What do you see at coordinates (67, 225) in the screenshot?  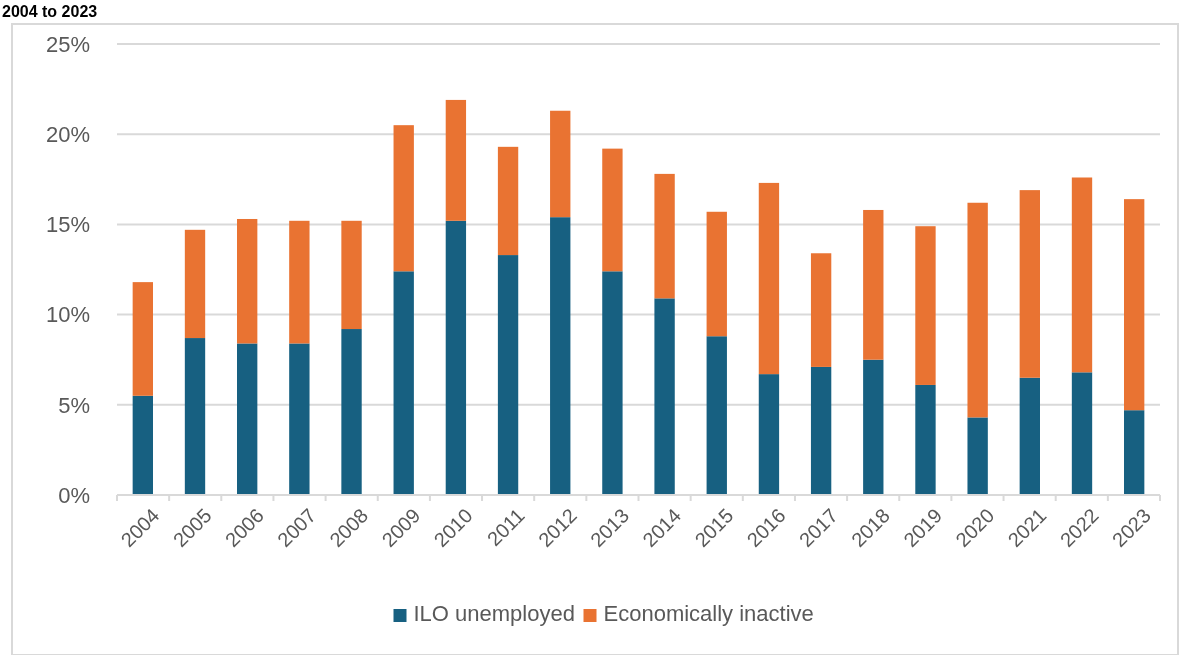 I see `y-tick-label: 15%` at bounding box center [67, 225].